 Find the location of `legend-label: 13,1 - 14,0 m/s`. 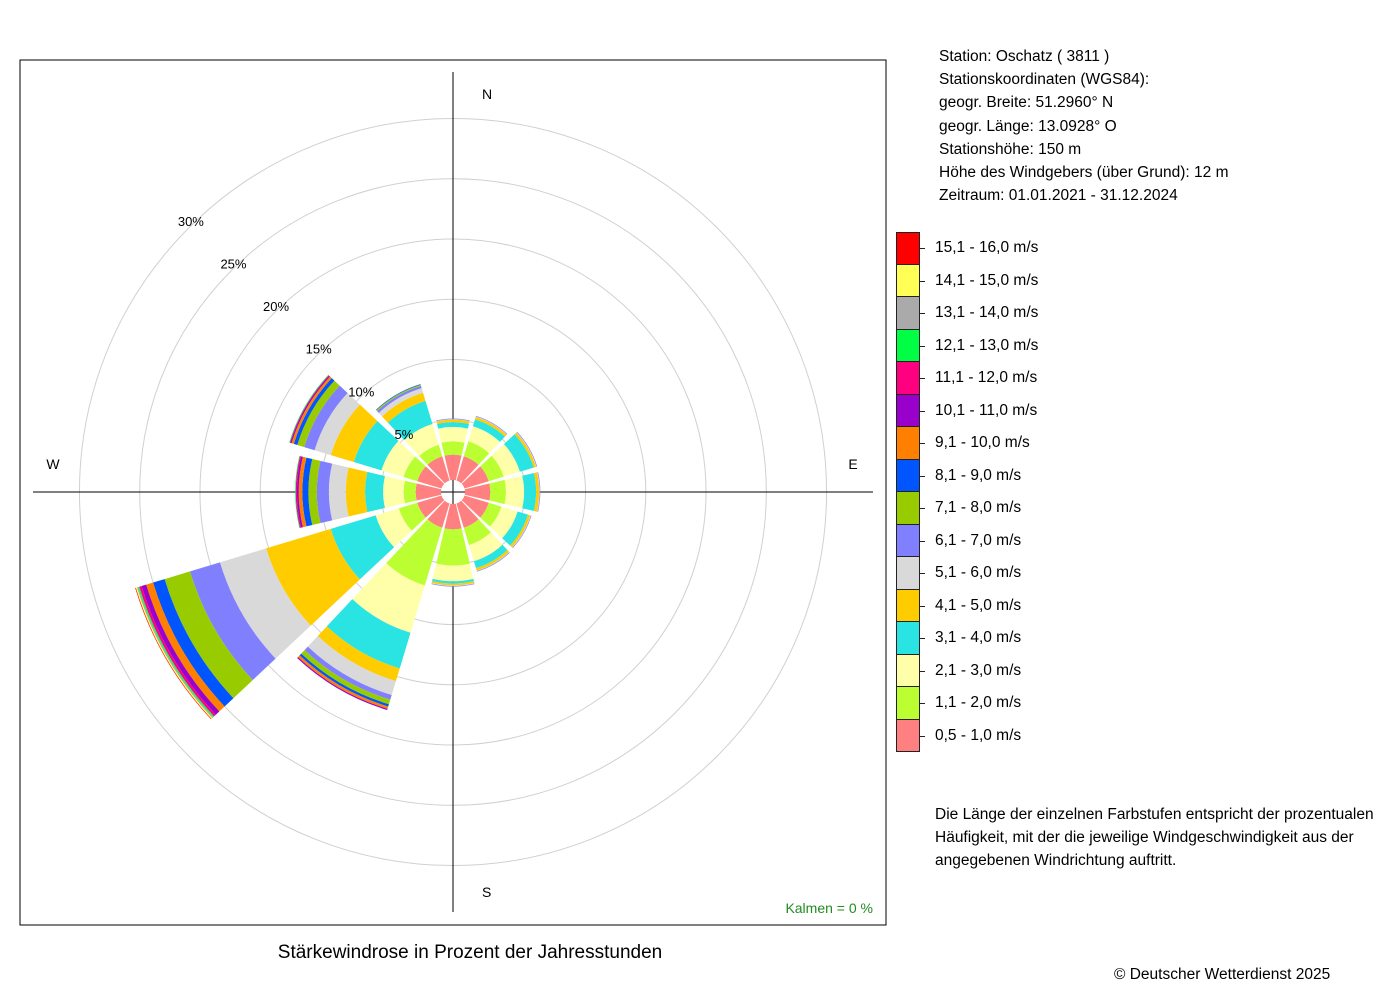

legend-label: 13,1 - 14,0 m/s is located at coordinates (987, 312).